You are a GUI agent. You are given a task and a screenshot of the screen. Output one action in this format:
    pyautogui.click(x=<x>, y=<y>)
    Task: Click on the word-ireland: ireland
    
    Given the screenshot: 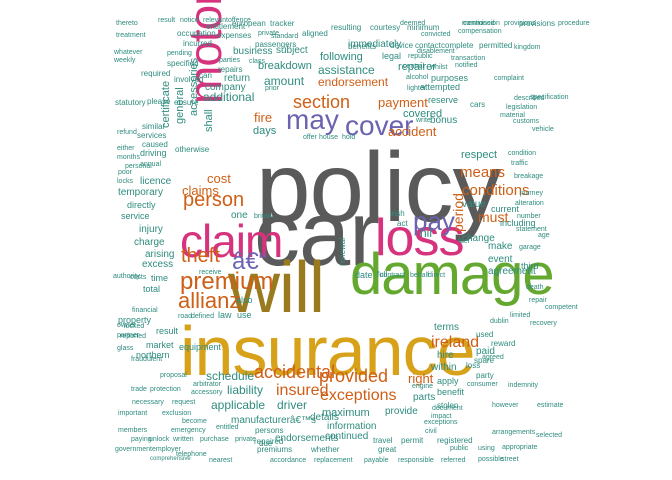 What is the action you would take?
    pyautogui.click(x=455, y=342)
    